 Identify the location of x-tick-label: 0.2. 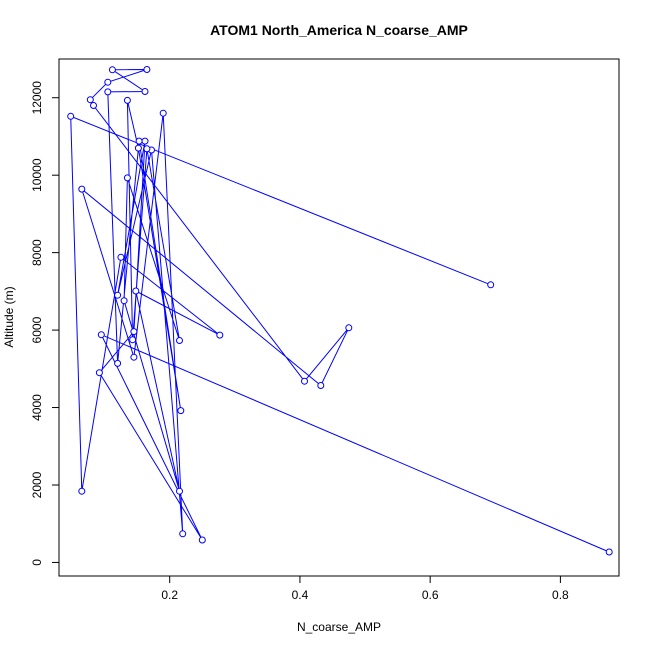
(169, 595).